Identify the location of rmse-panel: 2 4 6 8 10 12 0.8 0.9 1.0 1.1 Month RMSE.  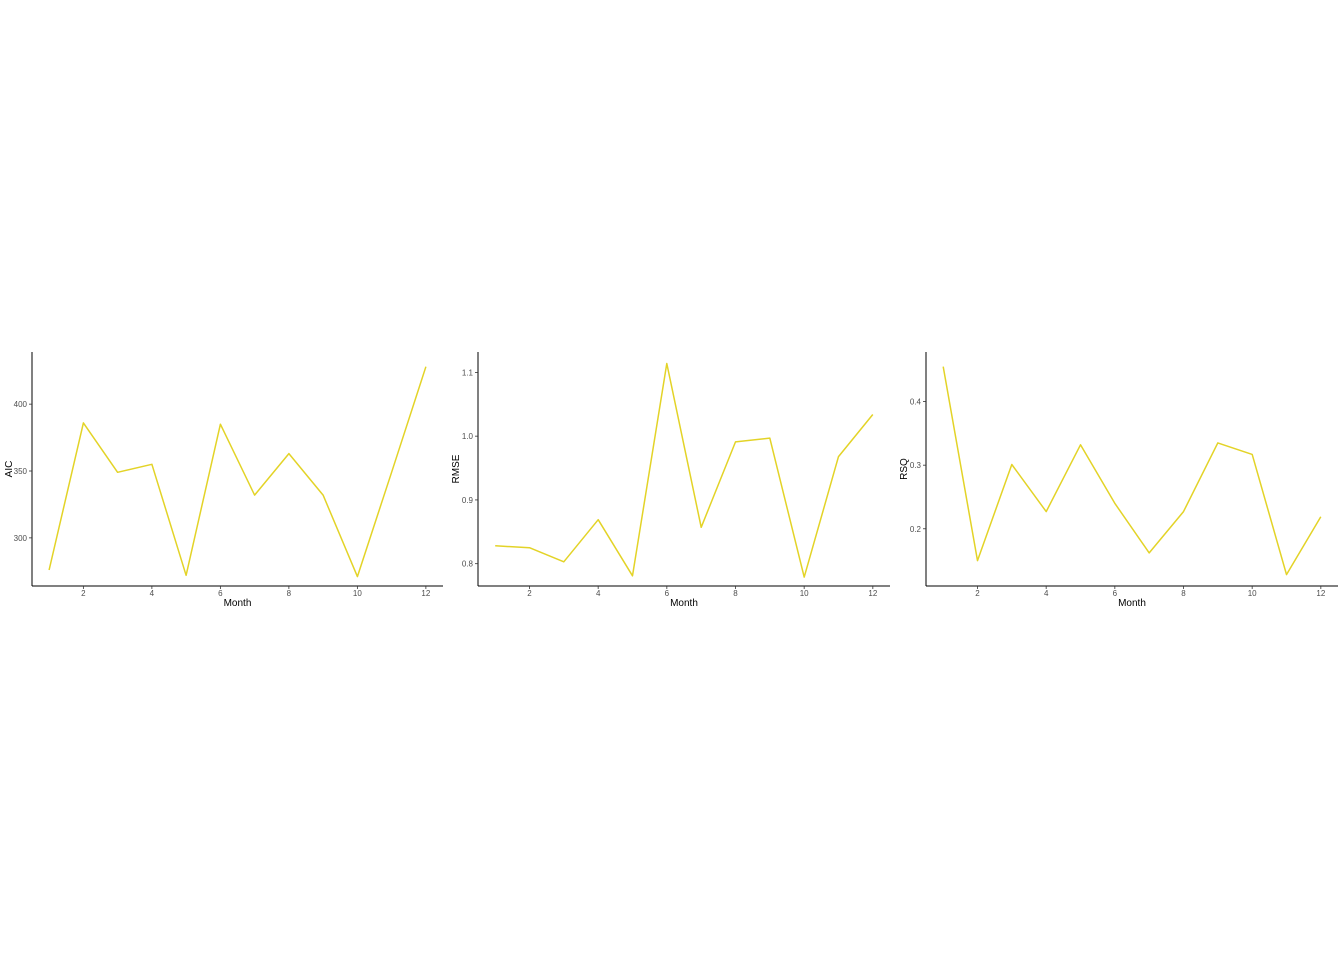
(670, 480).